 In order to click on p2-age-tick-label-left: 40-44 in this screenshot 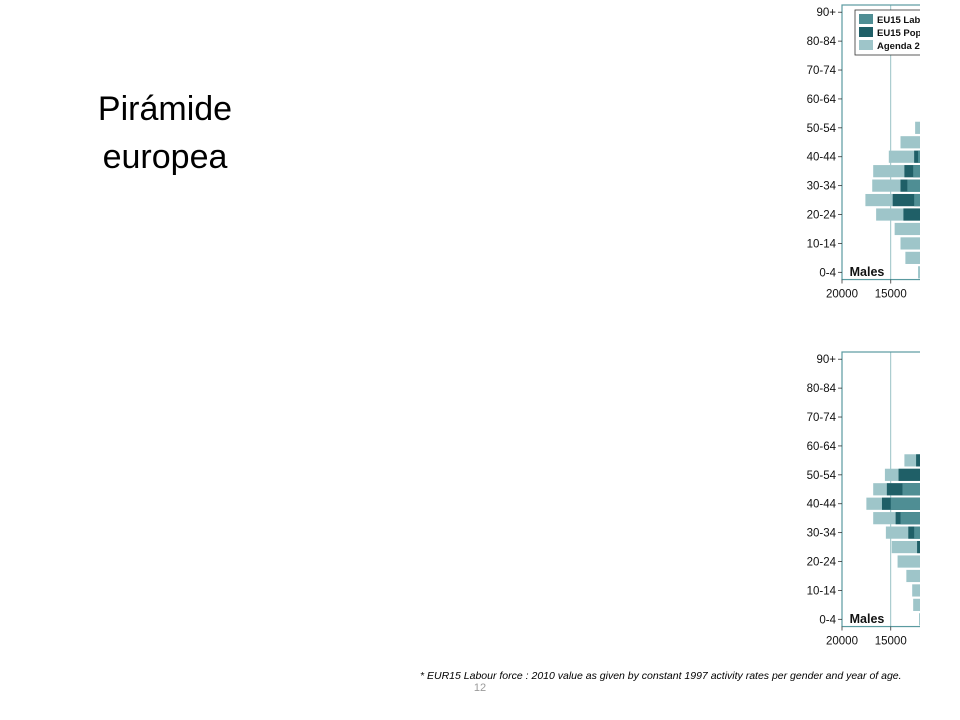, I will do `click(822, 505)`.